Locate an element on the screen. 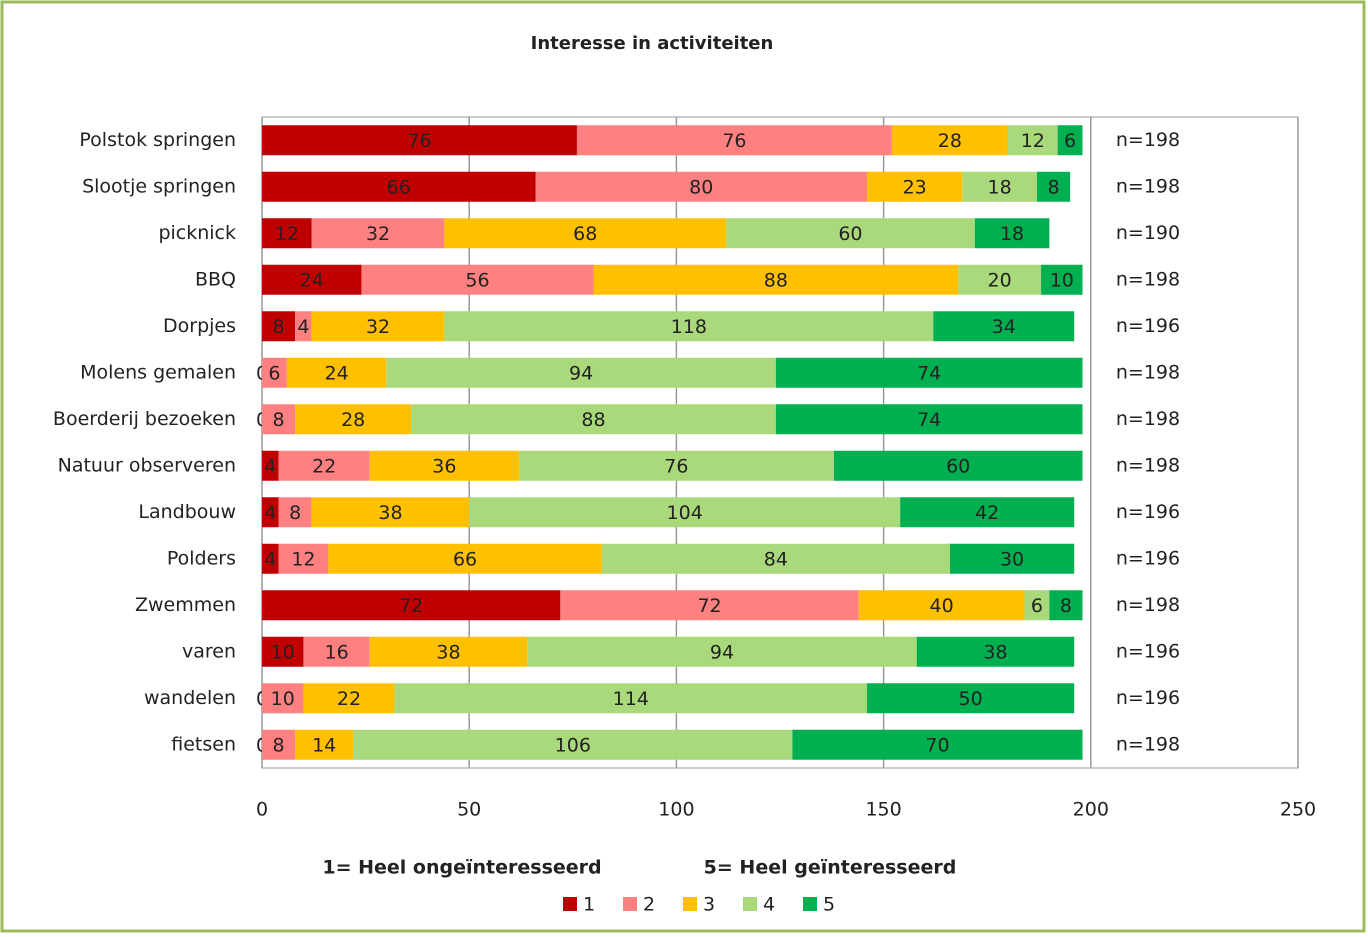  data-label: 114 is located at coordinates (631, 699).